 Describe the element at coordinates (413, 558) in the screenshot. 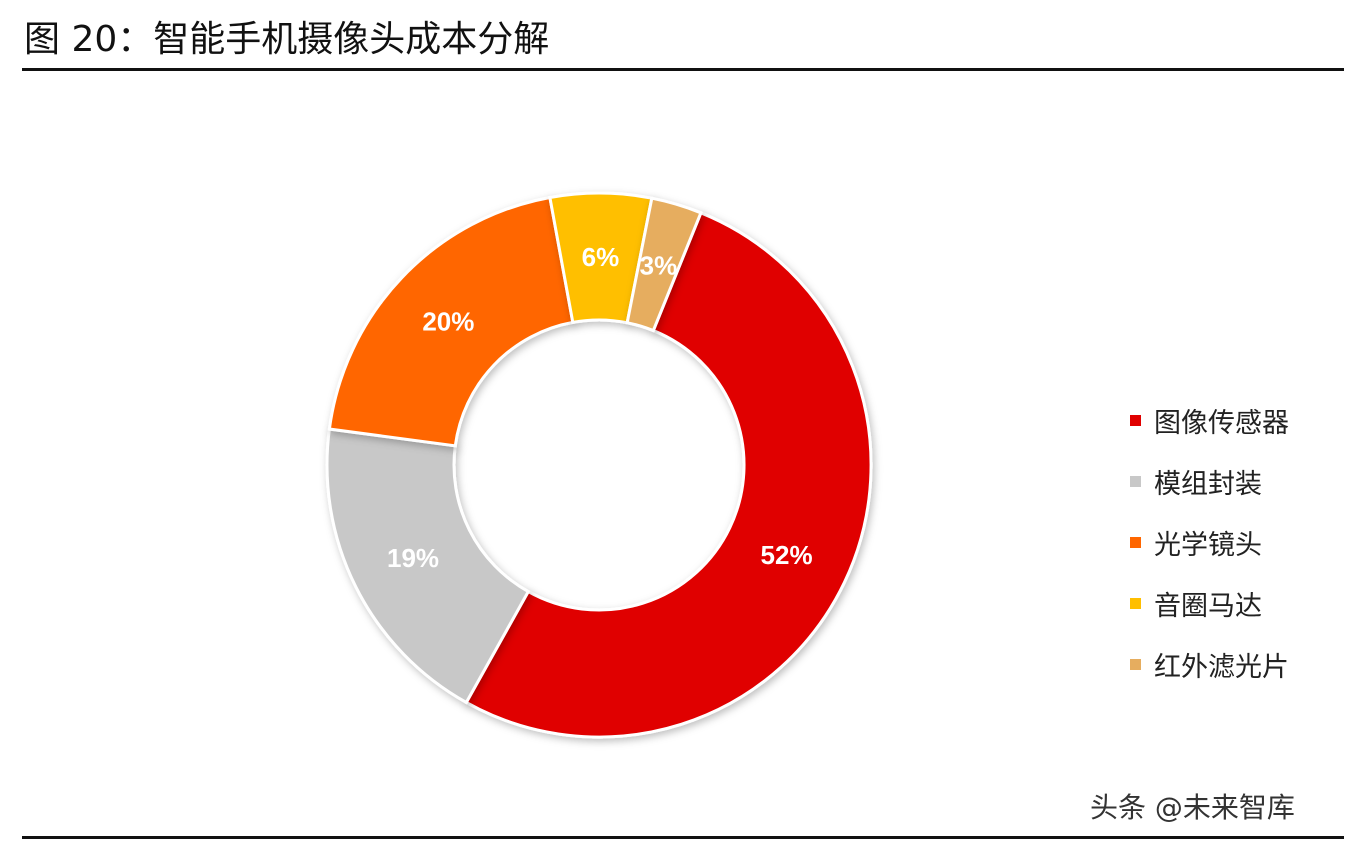

I see `slice-percent-label: 19%` at that location.